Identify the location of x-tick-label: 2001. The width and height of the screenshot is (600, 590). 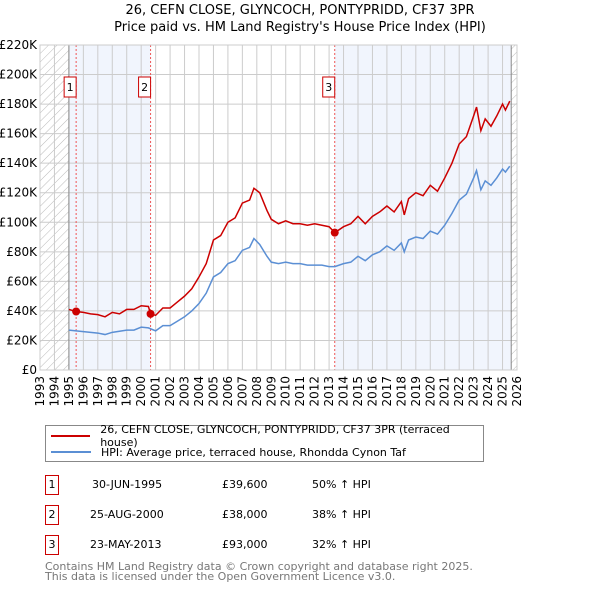
(156, 391).